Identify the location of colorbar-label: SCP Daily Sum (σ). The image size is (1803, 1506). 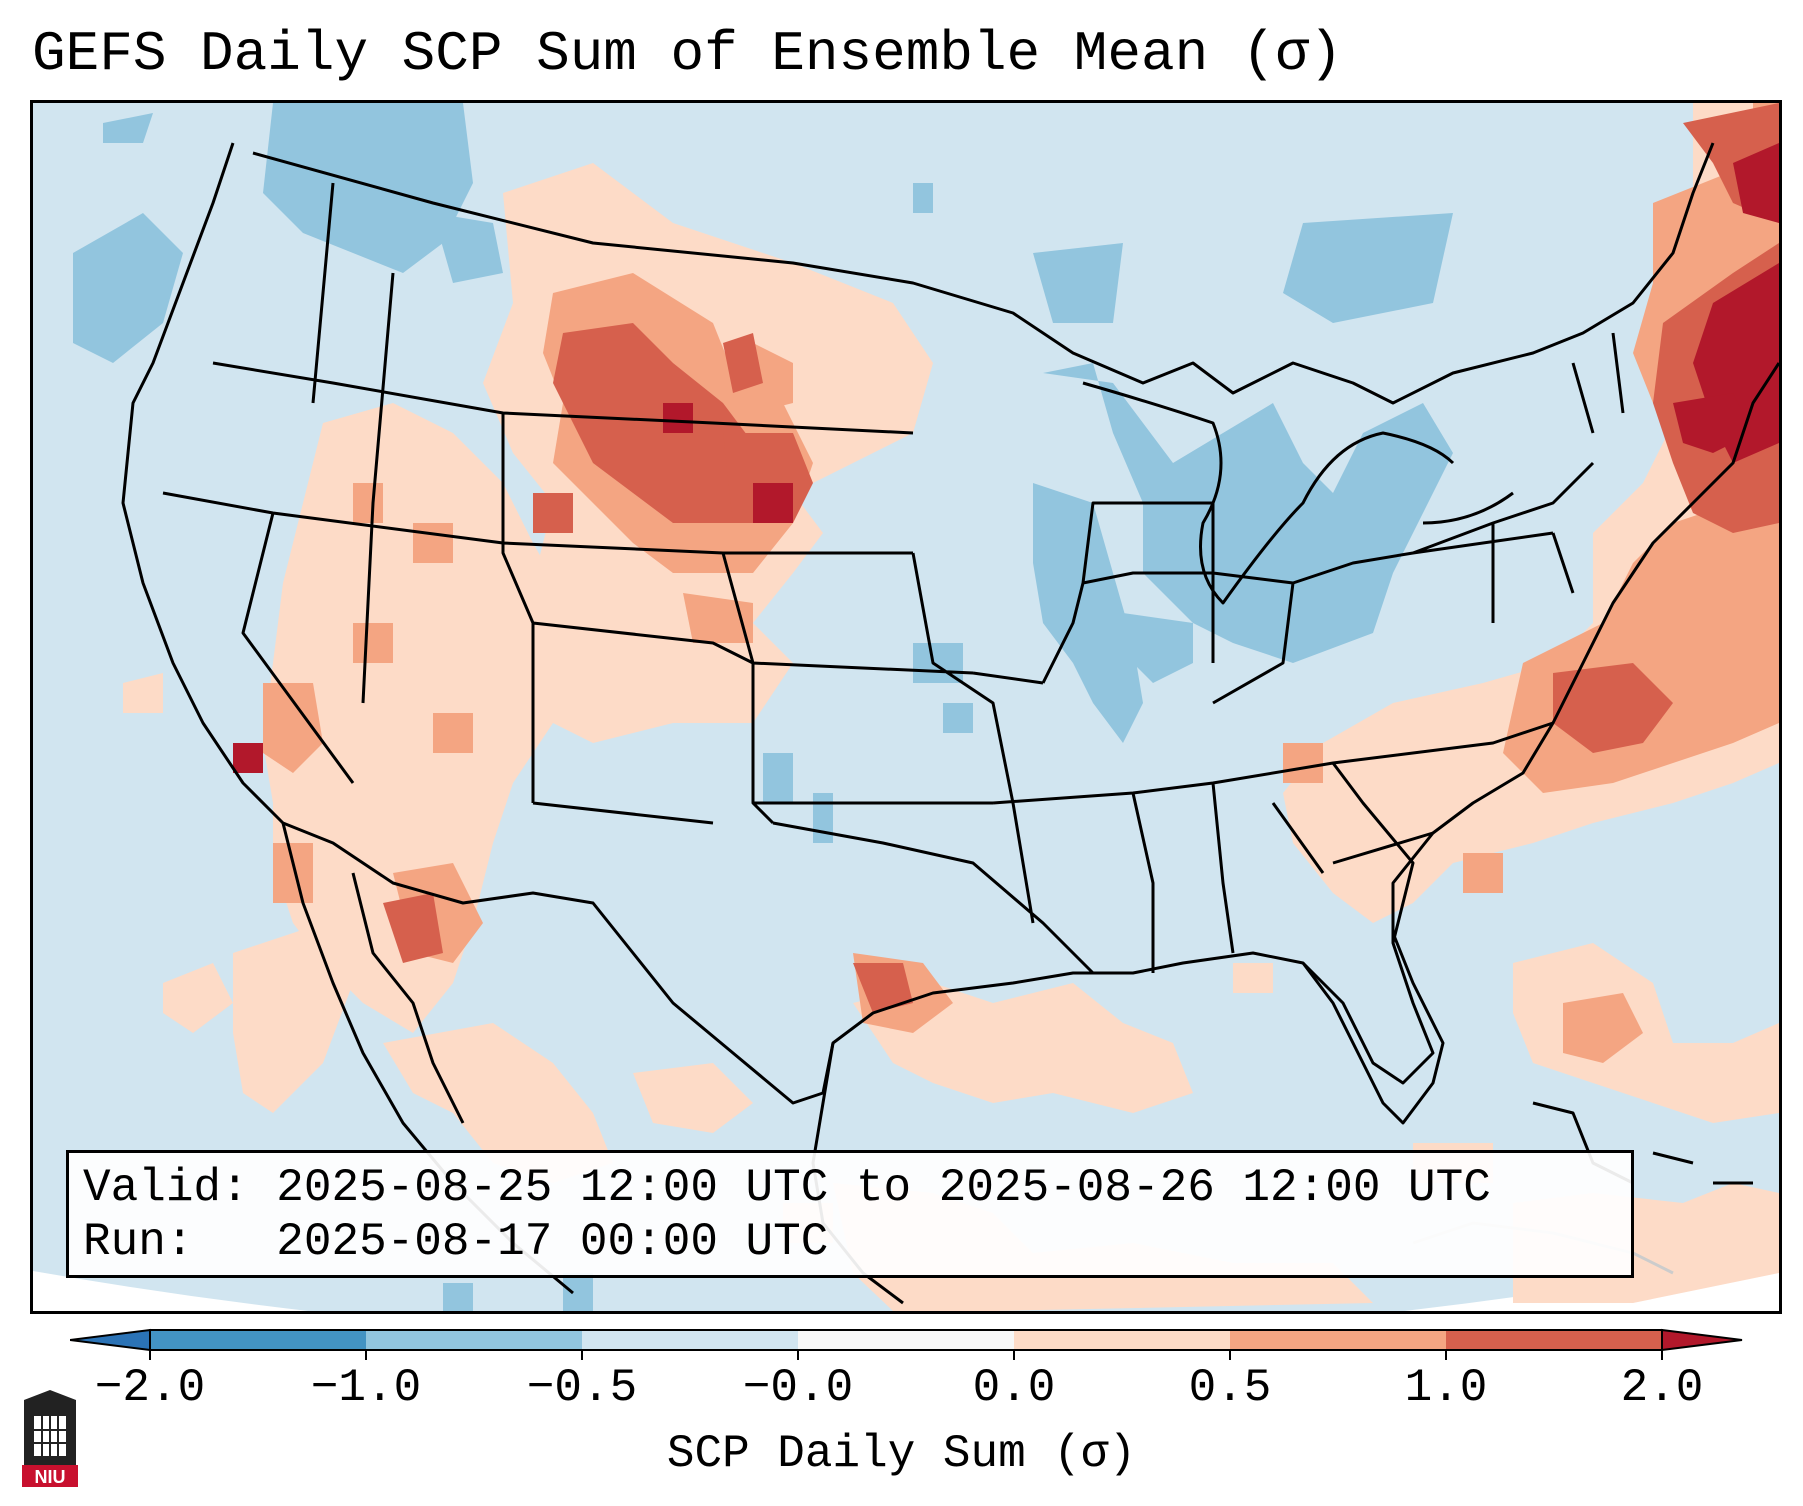
(901, 1454).